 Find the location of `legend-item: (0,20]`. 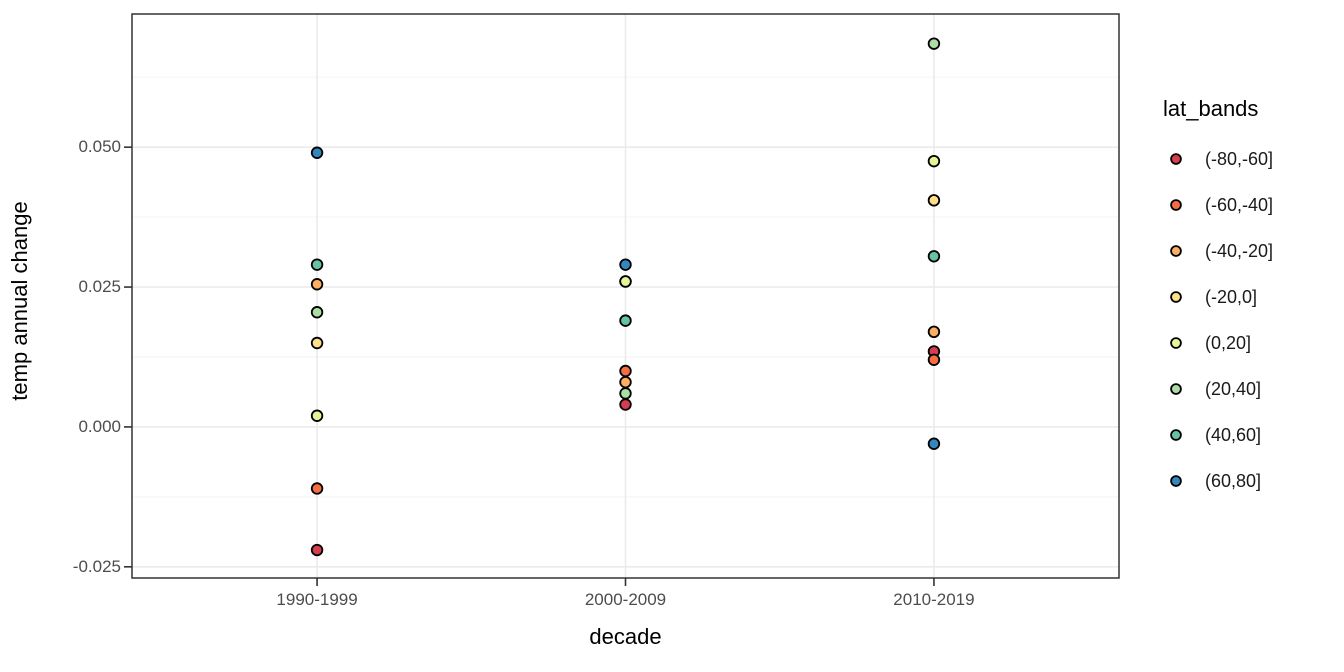

legend-item: (0,20] is located at coordinates (1251, 343).